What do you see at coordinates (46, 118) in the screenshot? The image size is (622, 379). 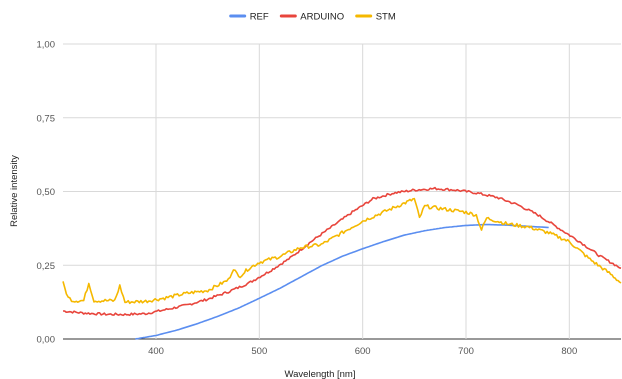 I see `y-tick-label: 0,75` at bounding box center [46, 118].